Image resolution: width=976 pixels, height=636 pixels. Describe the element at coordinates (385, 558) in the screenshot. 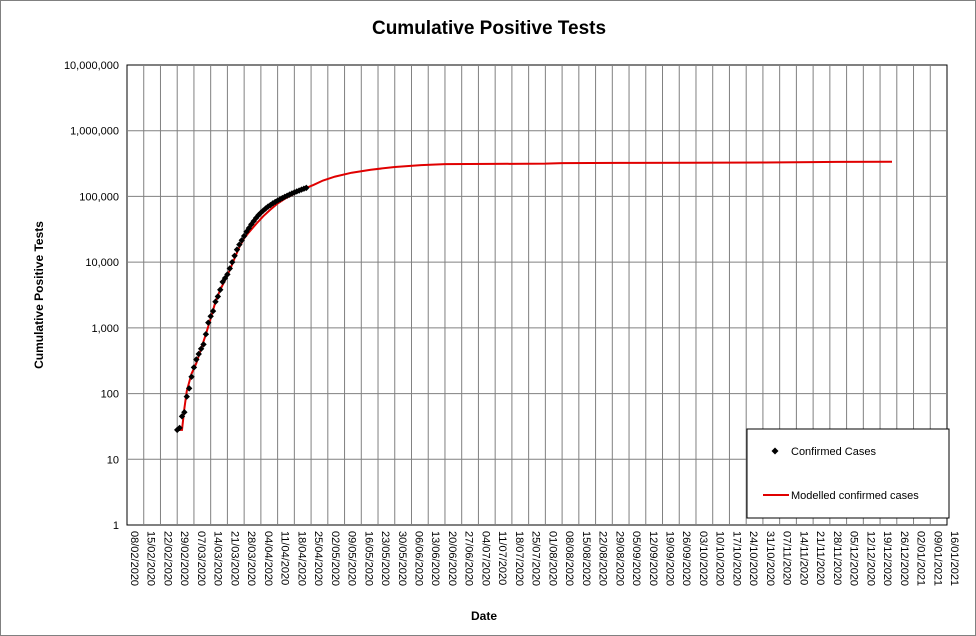

I see `x-tick-label: 23/05/2020` at that location.